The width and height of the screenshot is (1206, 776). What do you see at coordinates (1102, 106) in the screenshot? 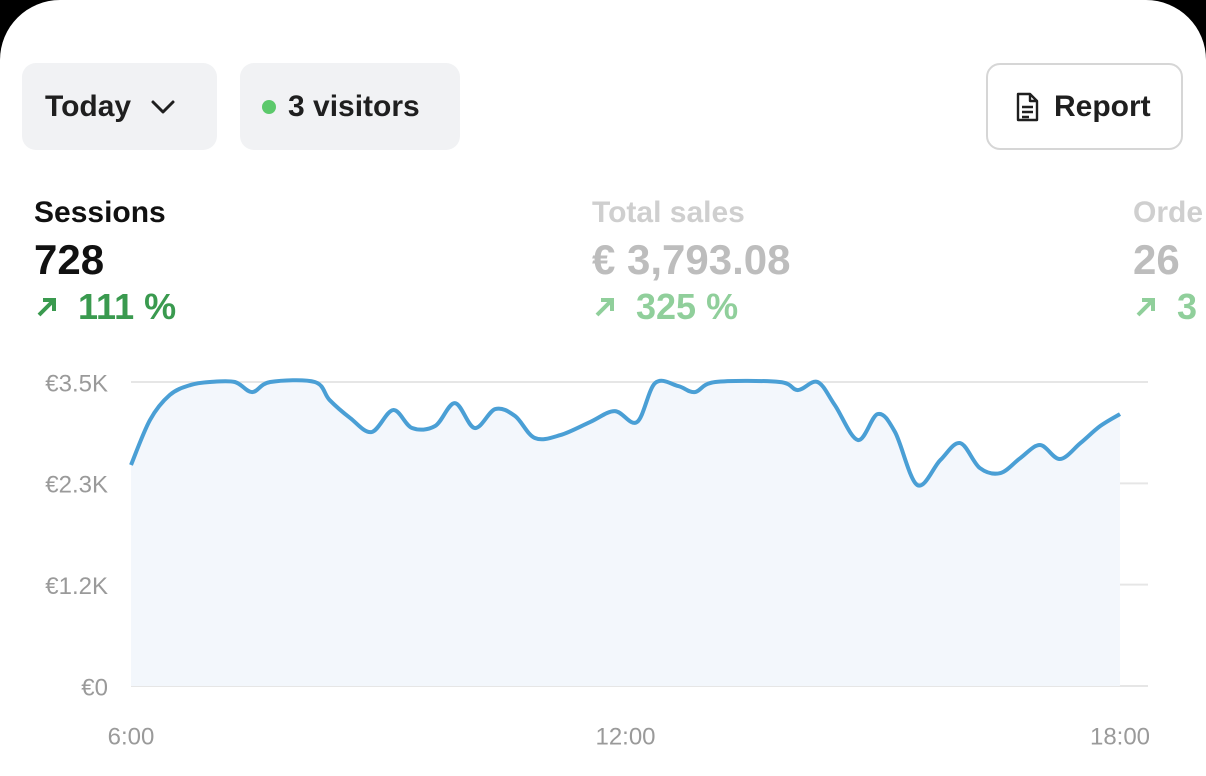
I see `report-label: Report` at bounding box center [1102, 106].